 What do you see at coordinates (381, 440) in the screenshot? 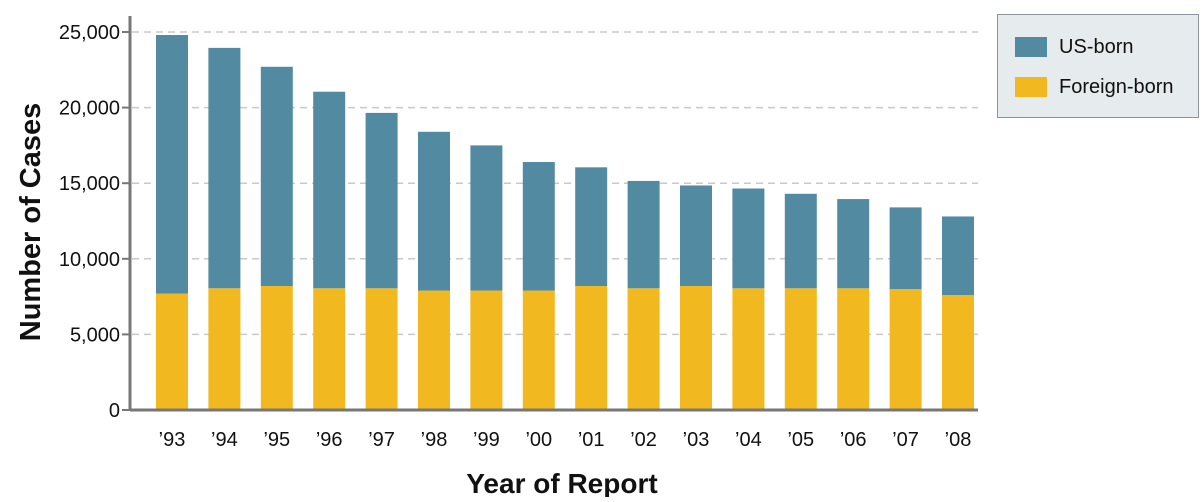
I see `x-tick-label-4: ’97` at bounding box center [381, 440].